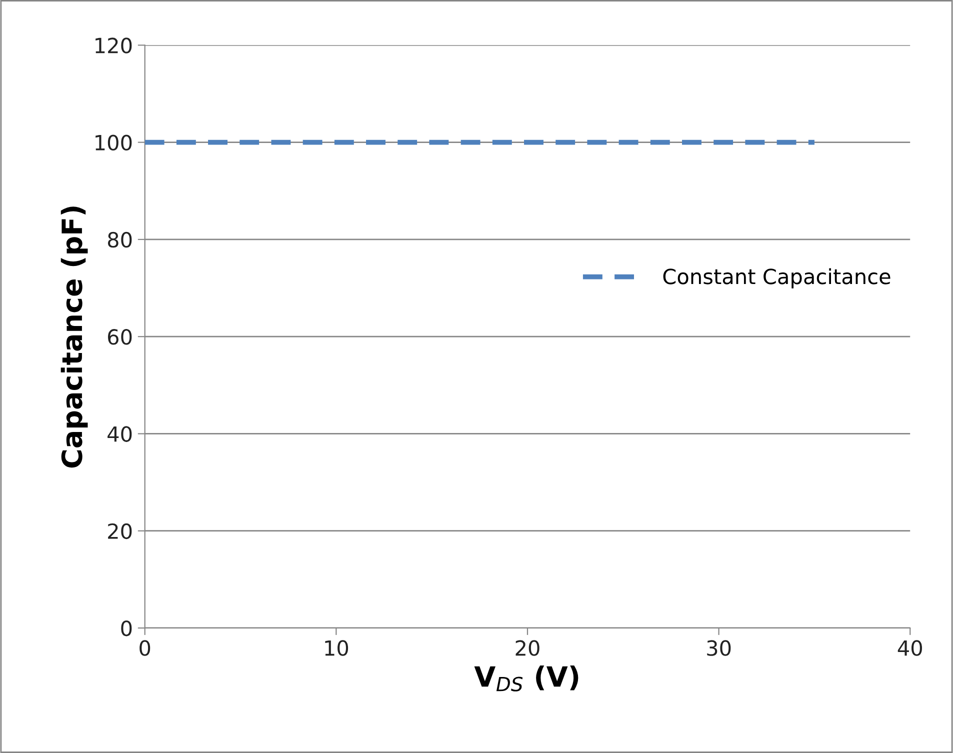 The width and height of the screenshot is (953, 753). I want to click on x-tick-label: 20, so click(528, 648).